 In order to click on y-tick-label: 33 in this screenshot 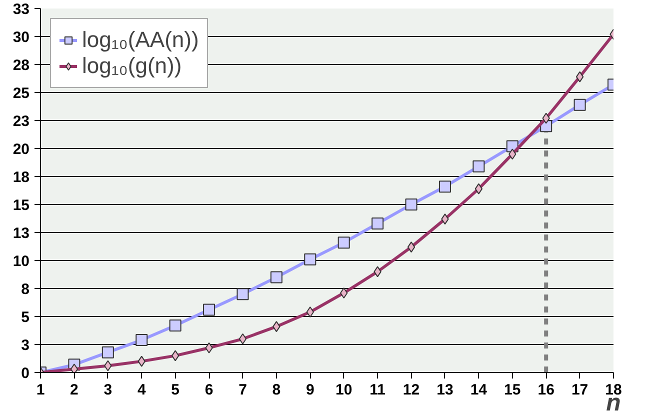, I will do `click(21, 9)`.